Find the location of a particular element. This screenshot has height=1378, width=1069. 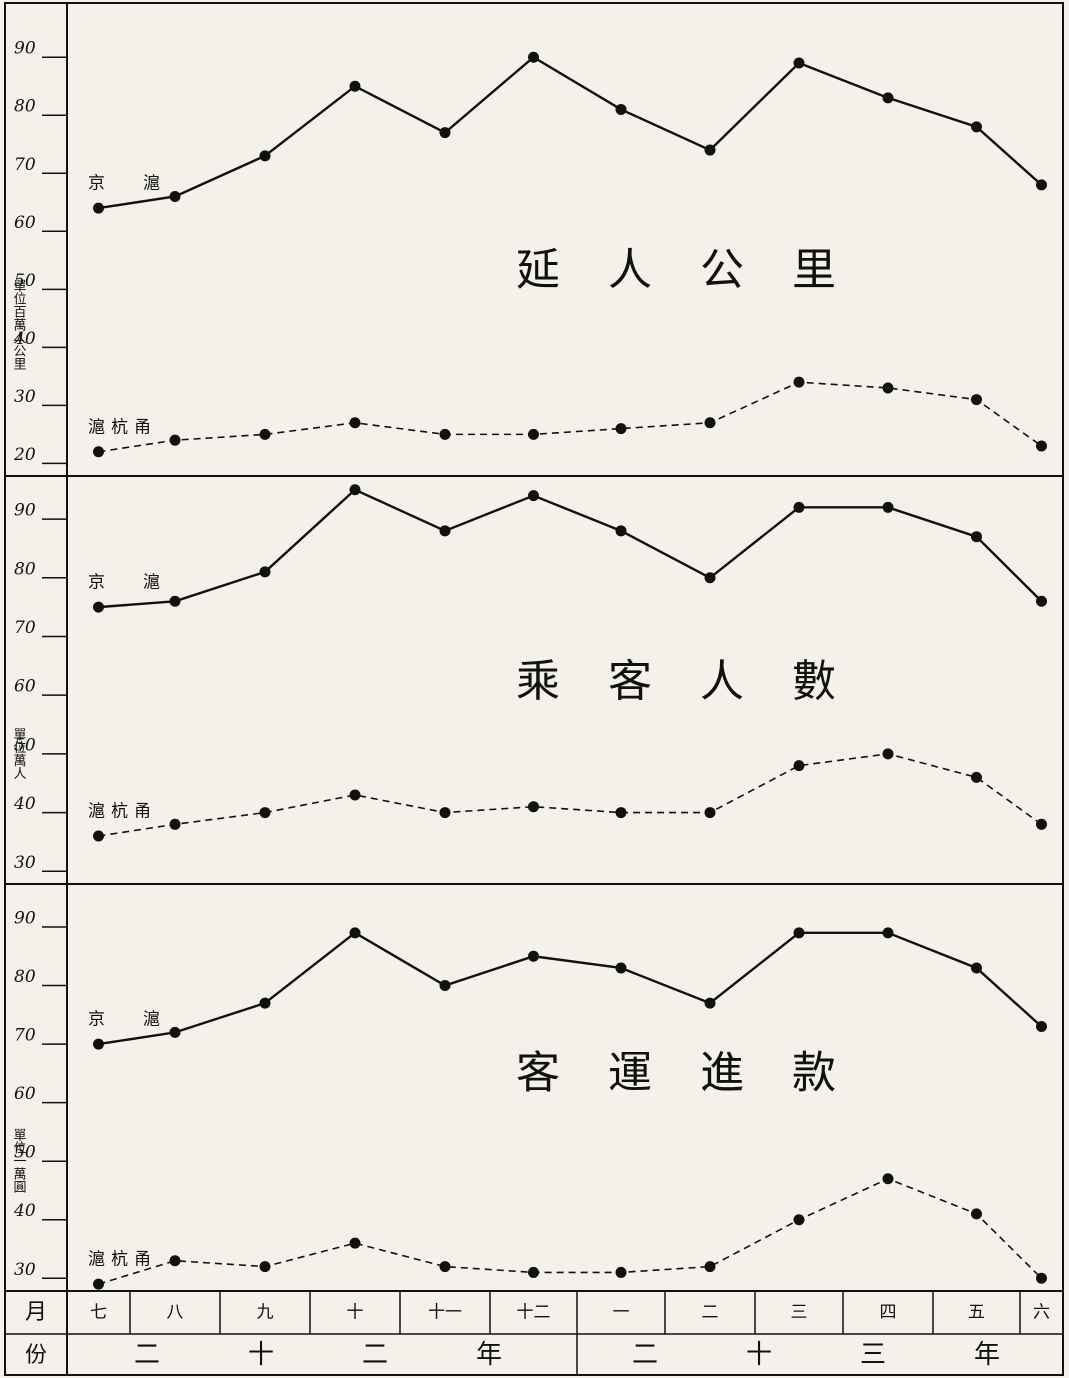

x-tick-label: 六 is located at coordinates (1041, 1313).